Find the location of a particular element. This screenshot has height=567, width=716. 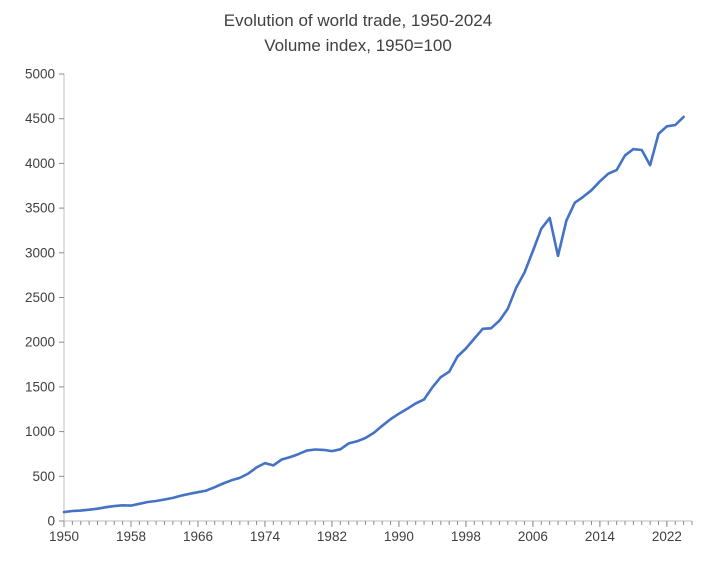

x-tick-label: 1966 is located at coordinates (198, 536).